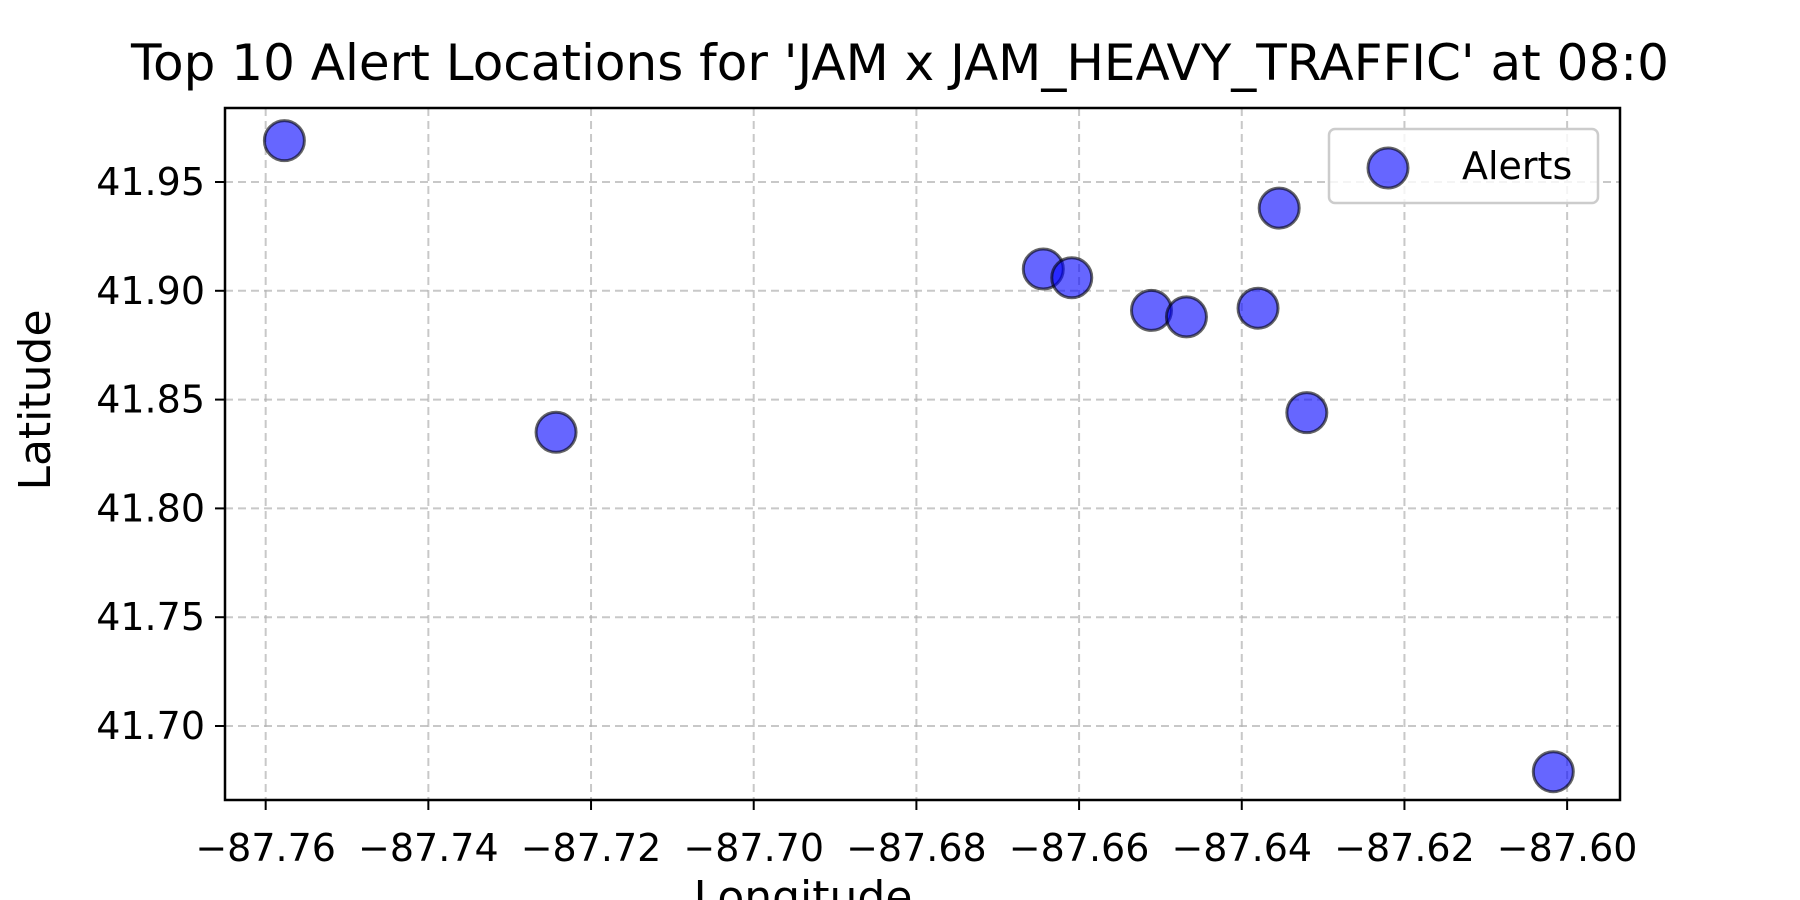 The width and height of the screenshot is (1800, 900). I want to click on x-tick-label: −87.74, so click(428, 848).